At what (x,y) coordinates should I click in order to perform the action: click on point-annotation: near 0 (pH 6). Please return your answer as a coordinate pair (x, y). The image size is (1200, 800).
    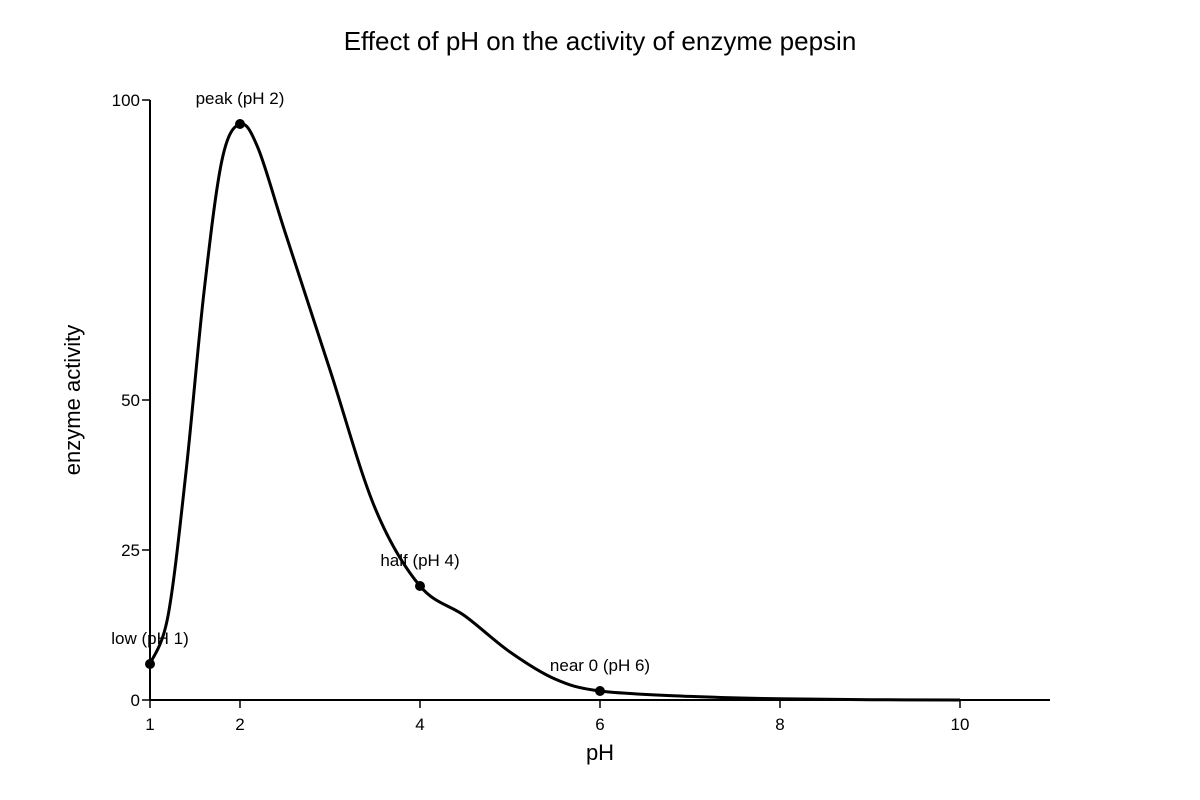
    Looking at the image, I should click on (600, 665).